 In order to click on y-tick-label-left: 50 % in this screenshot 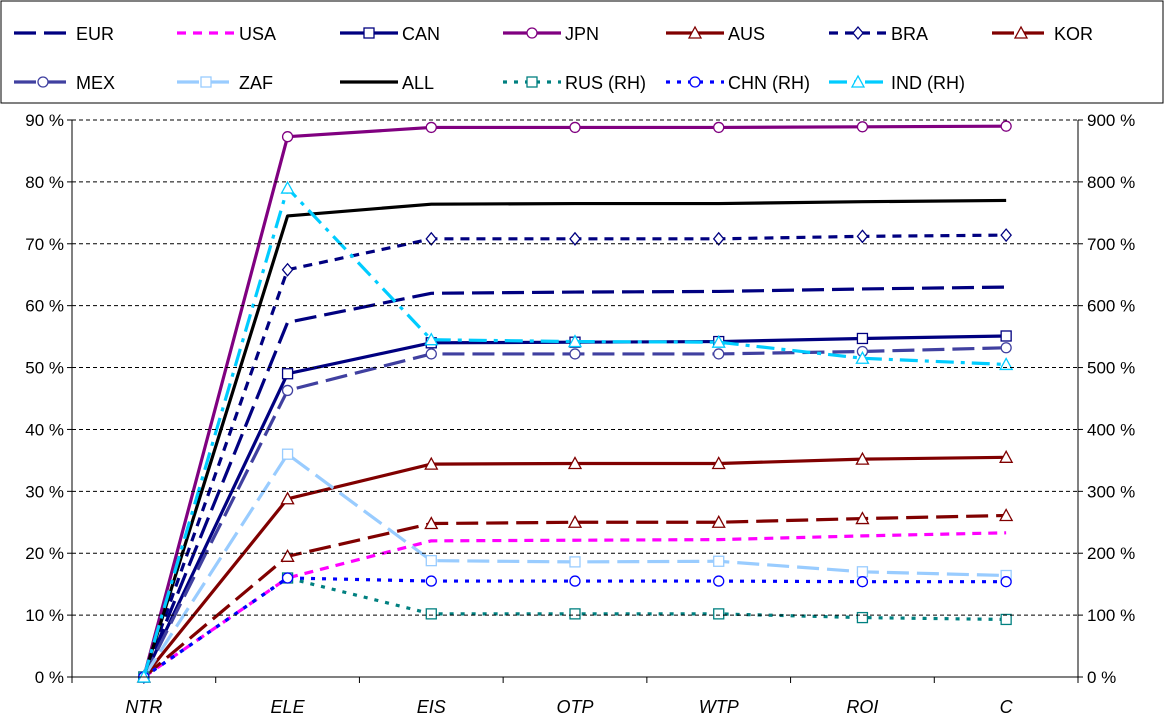, I will do `click(44, 368)`.